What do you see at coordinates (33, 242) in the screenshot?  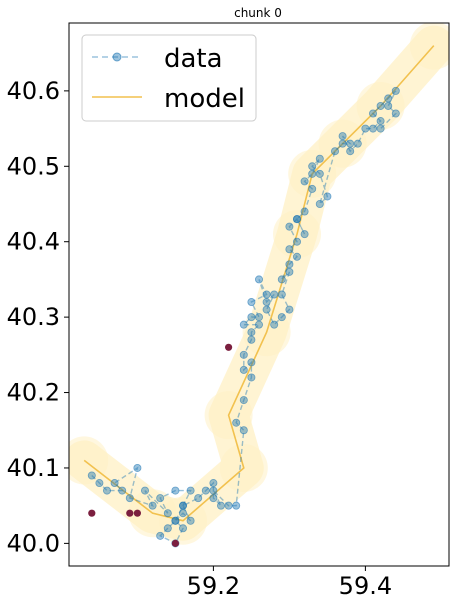 I see `y-tick-label: 40.4` at bounding box center [33, 242].